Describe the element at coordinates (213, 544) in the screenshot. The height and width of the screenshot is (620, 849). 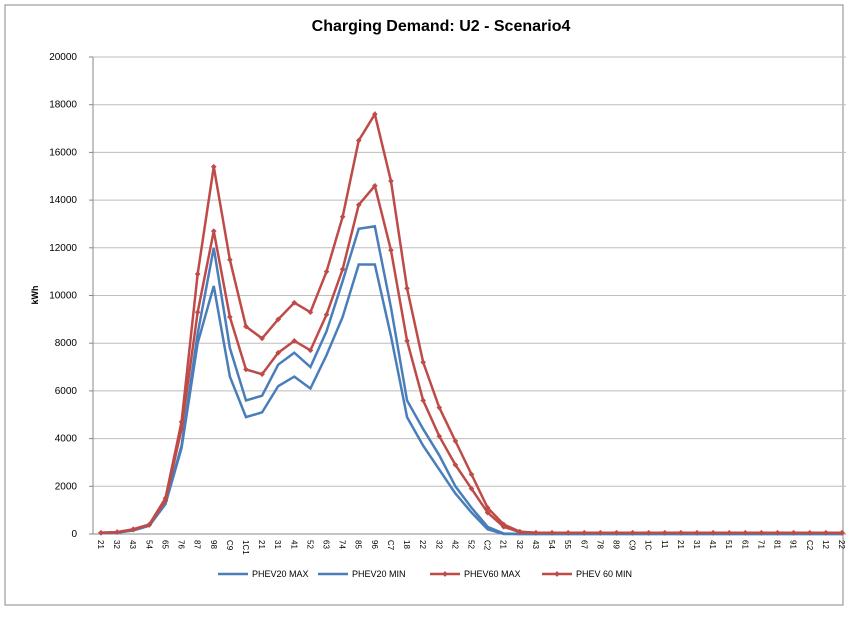
I see `x-tick-label: 98` at that location.